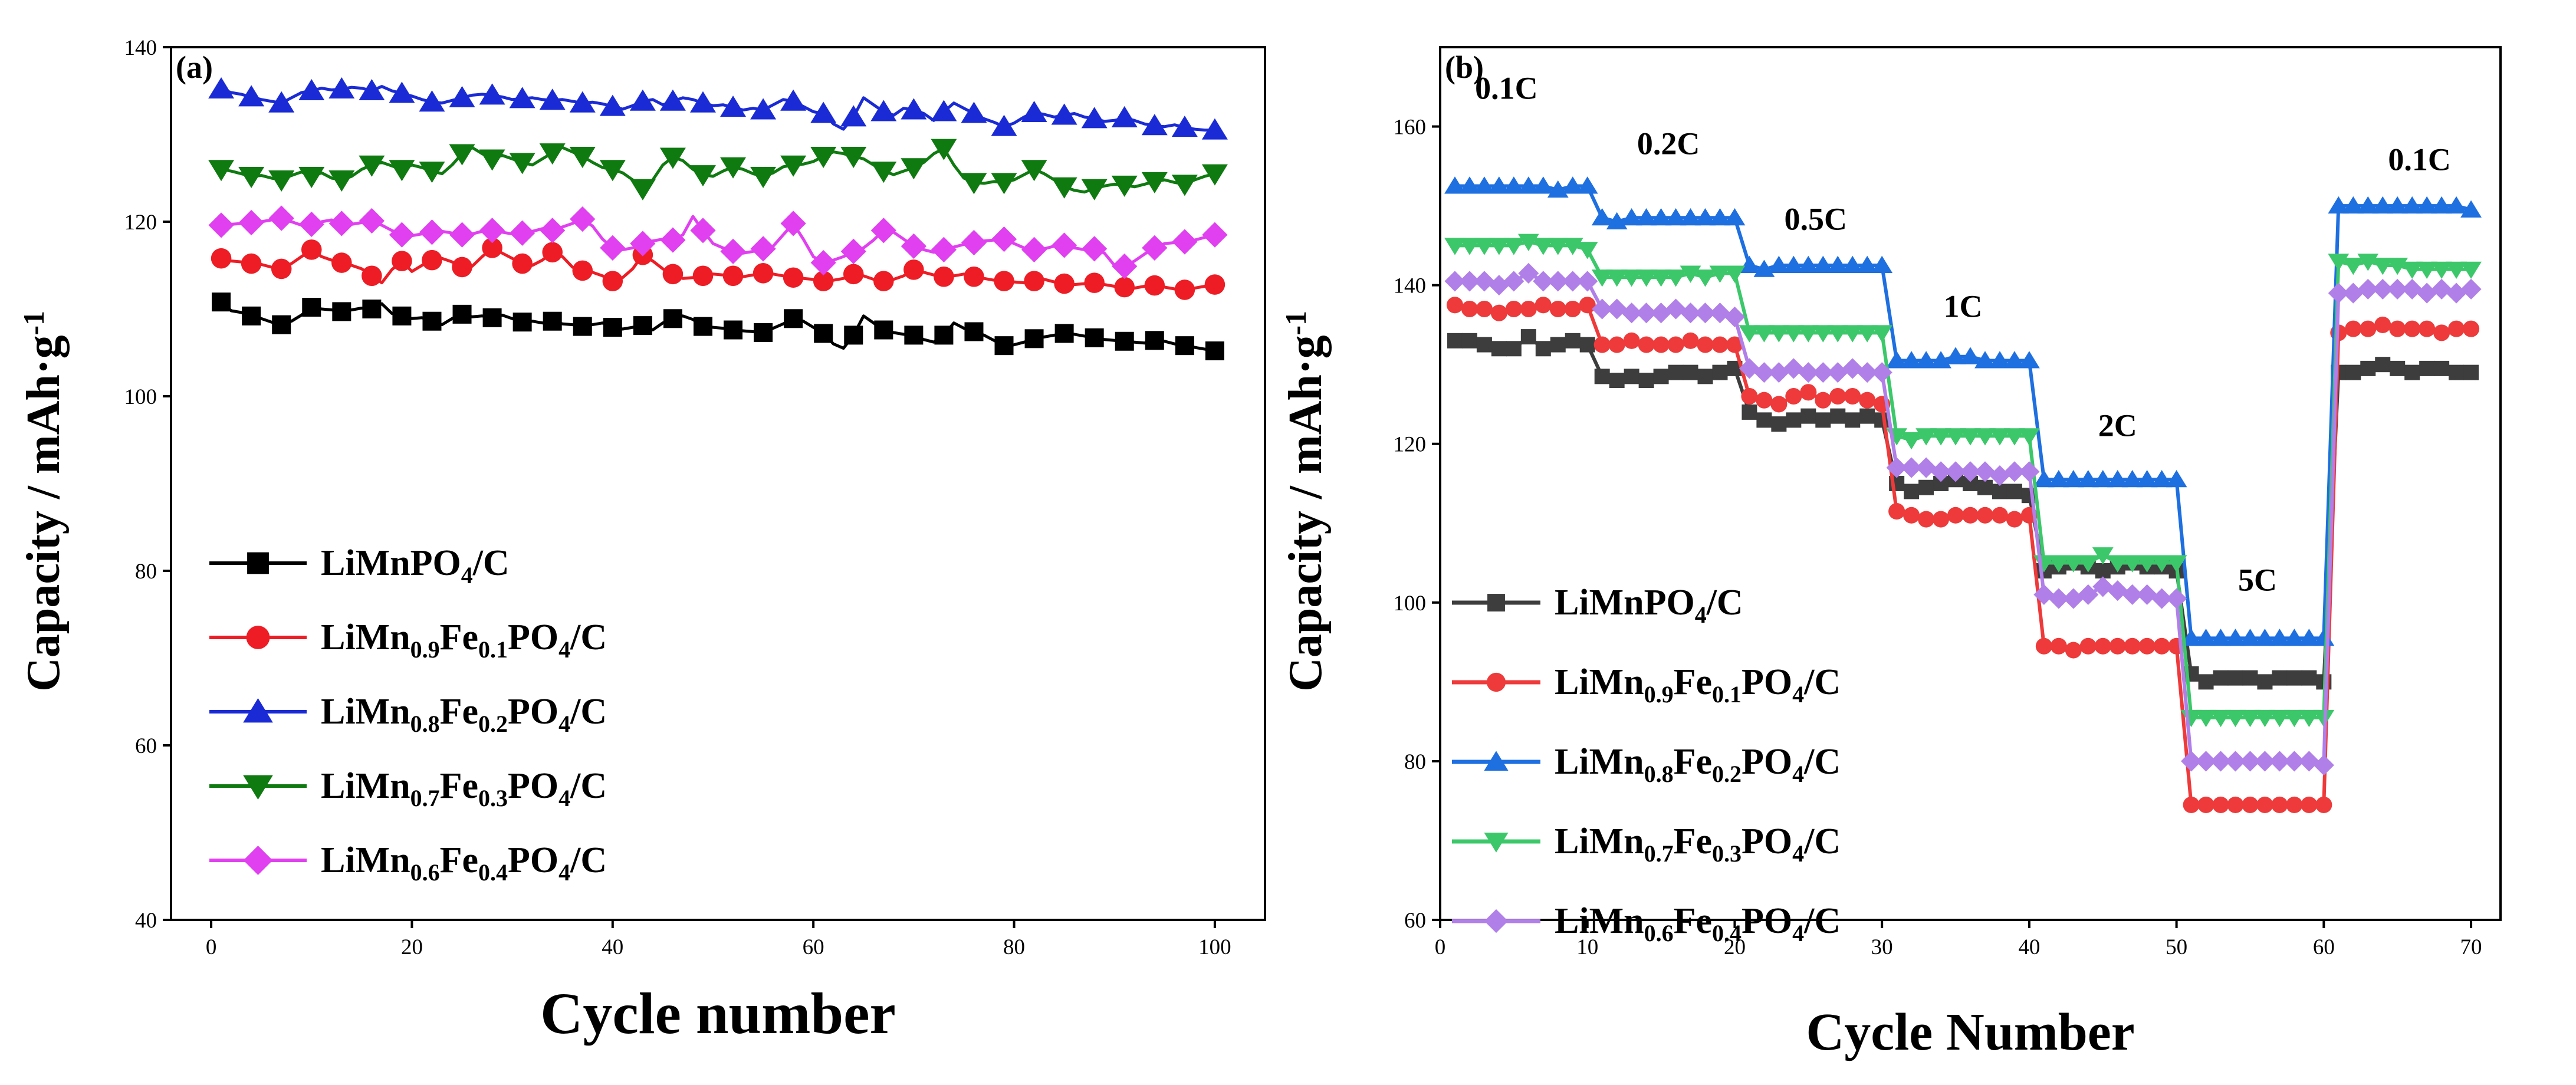 The height and width of the screenshot is (1085, 2576). Describe the element at coordinates (425, 798) in the screenshot. I see `legend-label-part: 0.7` at that location.